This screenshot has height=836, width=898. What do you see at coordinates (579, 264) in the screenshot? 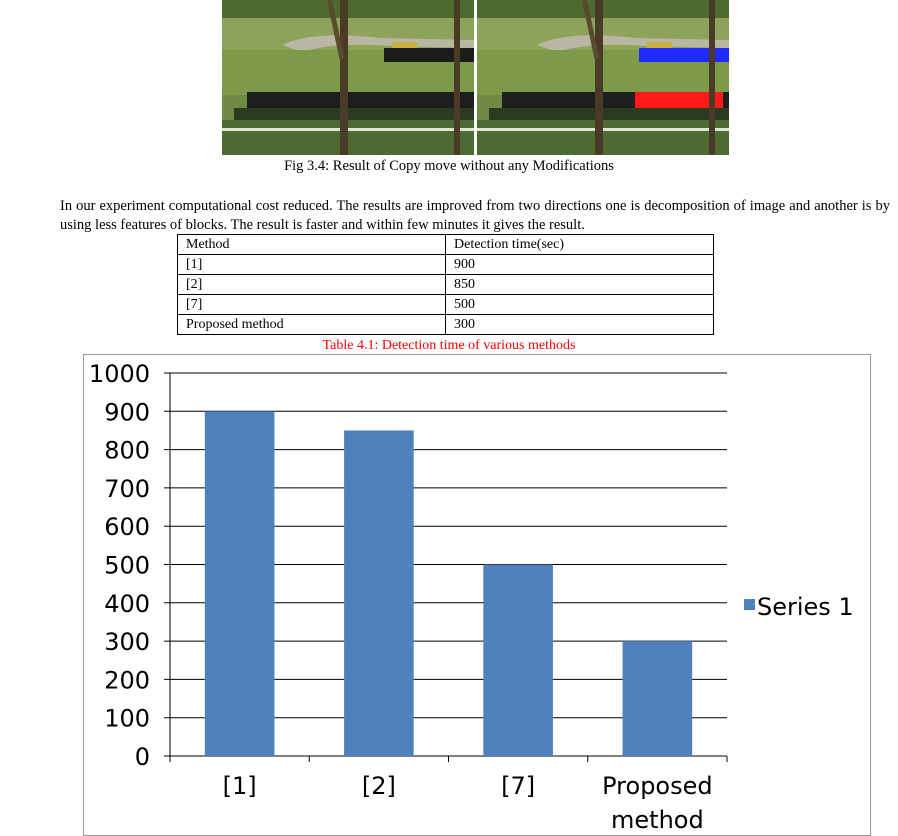
I see `table-cell-time: 900` at bounding box center [579, 264].